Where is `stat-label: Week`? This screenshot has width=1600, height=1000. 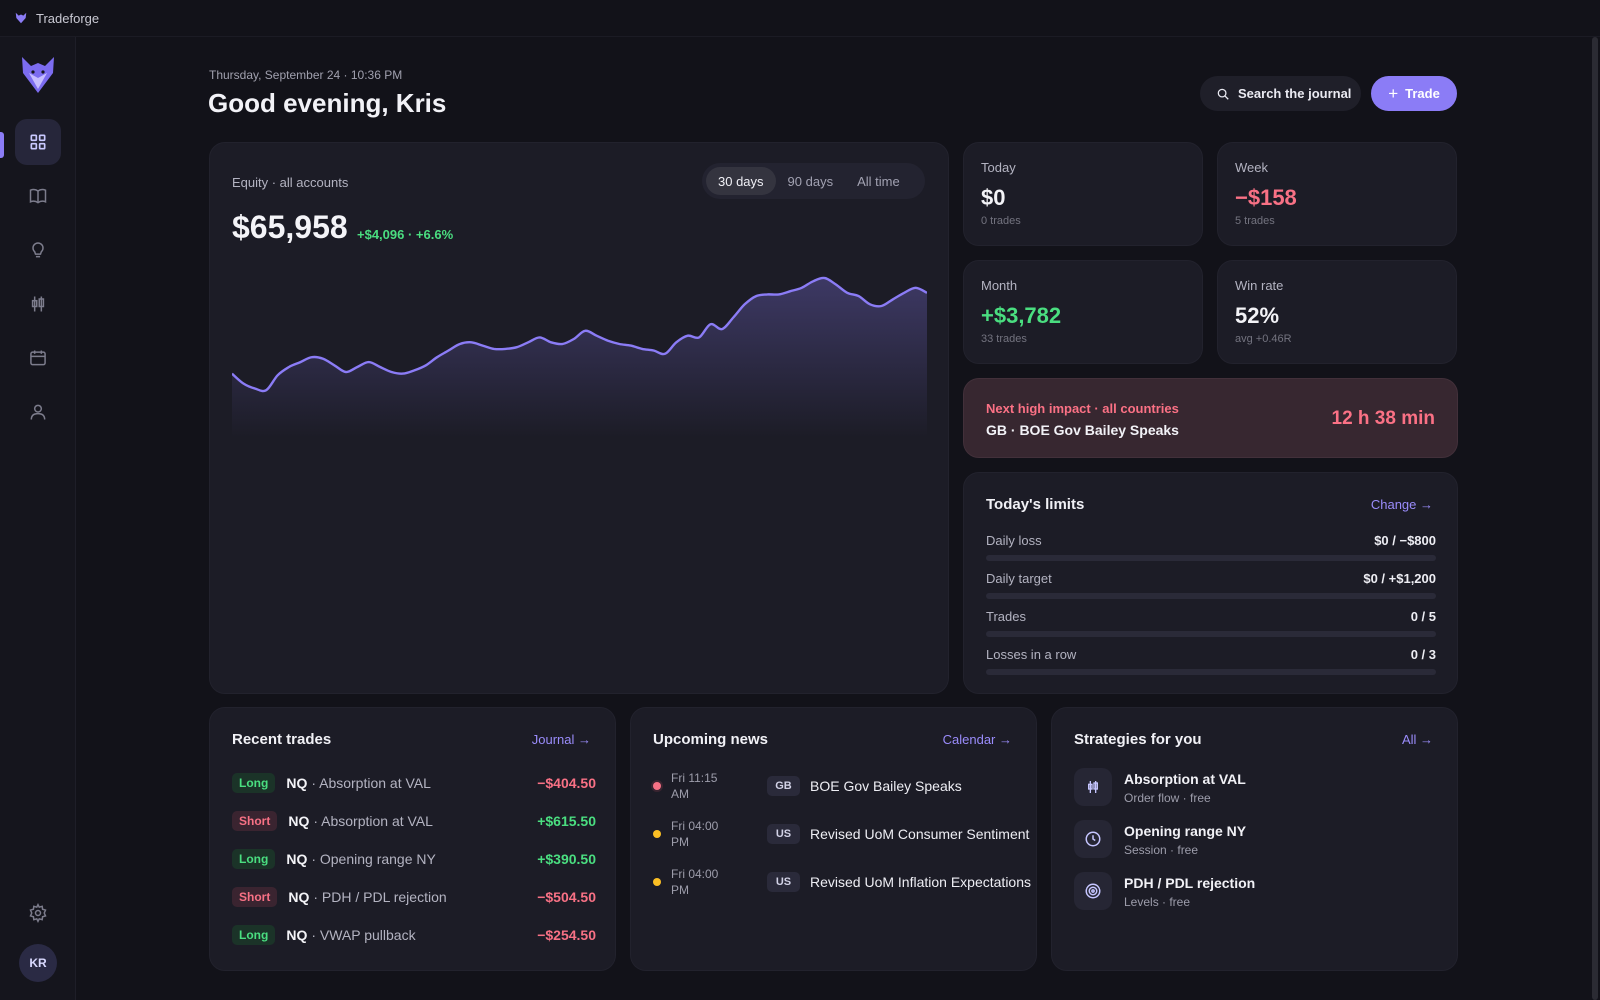 stat-label: Week is located at coordinates (1251, 167).